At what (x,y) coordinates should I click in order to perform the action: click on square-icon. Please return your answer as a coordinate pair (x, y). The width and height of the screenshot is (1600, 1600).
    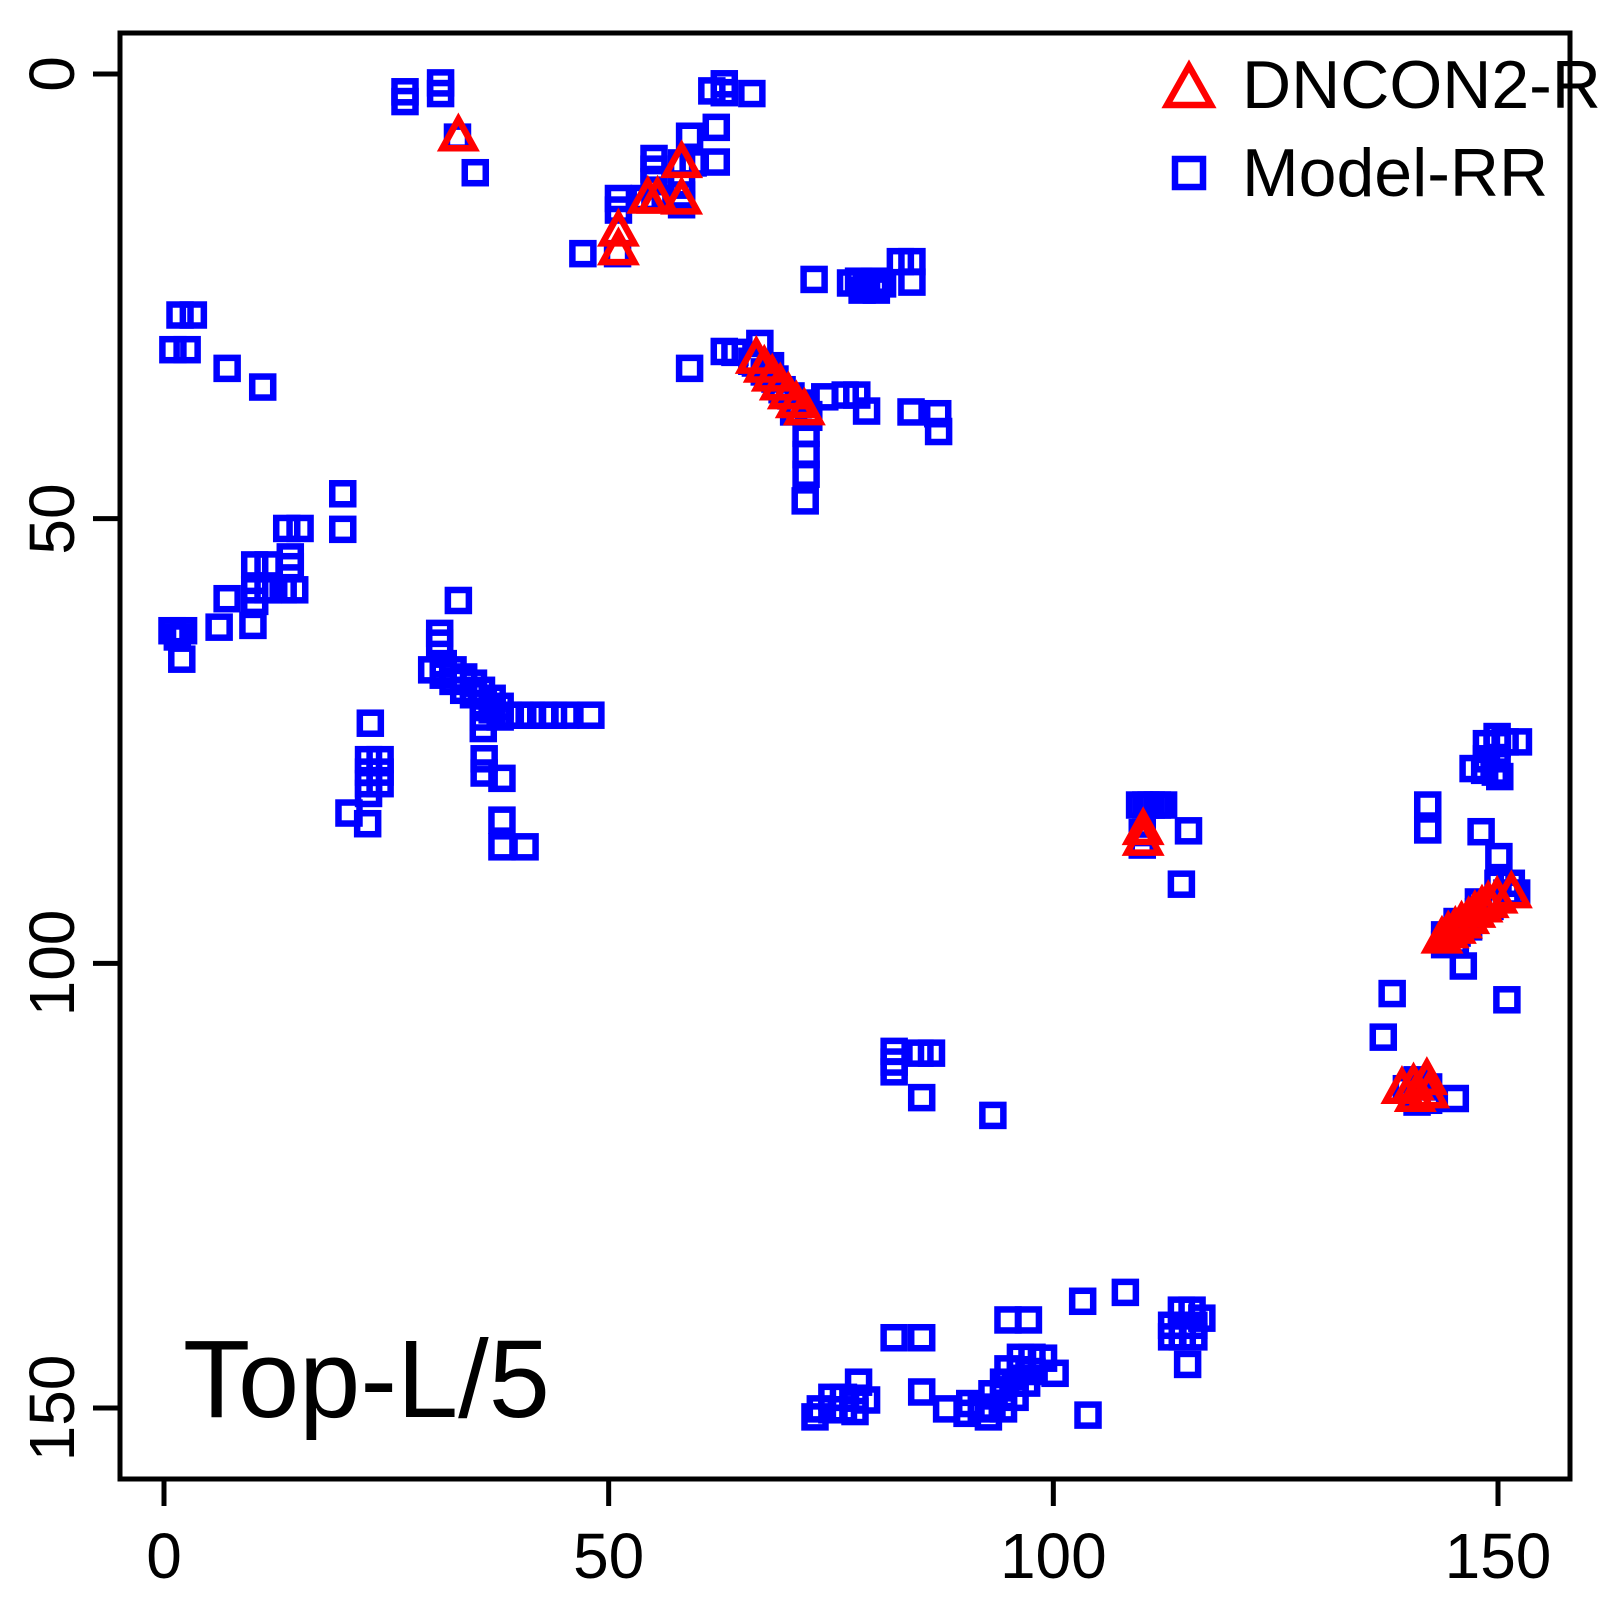
    Looking at the image, I should click on (1189, 173).